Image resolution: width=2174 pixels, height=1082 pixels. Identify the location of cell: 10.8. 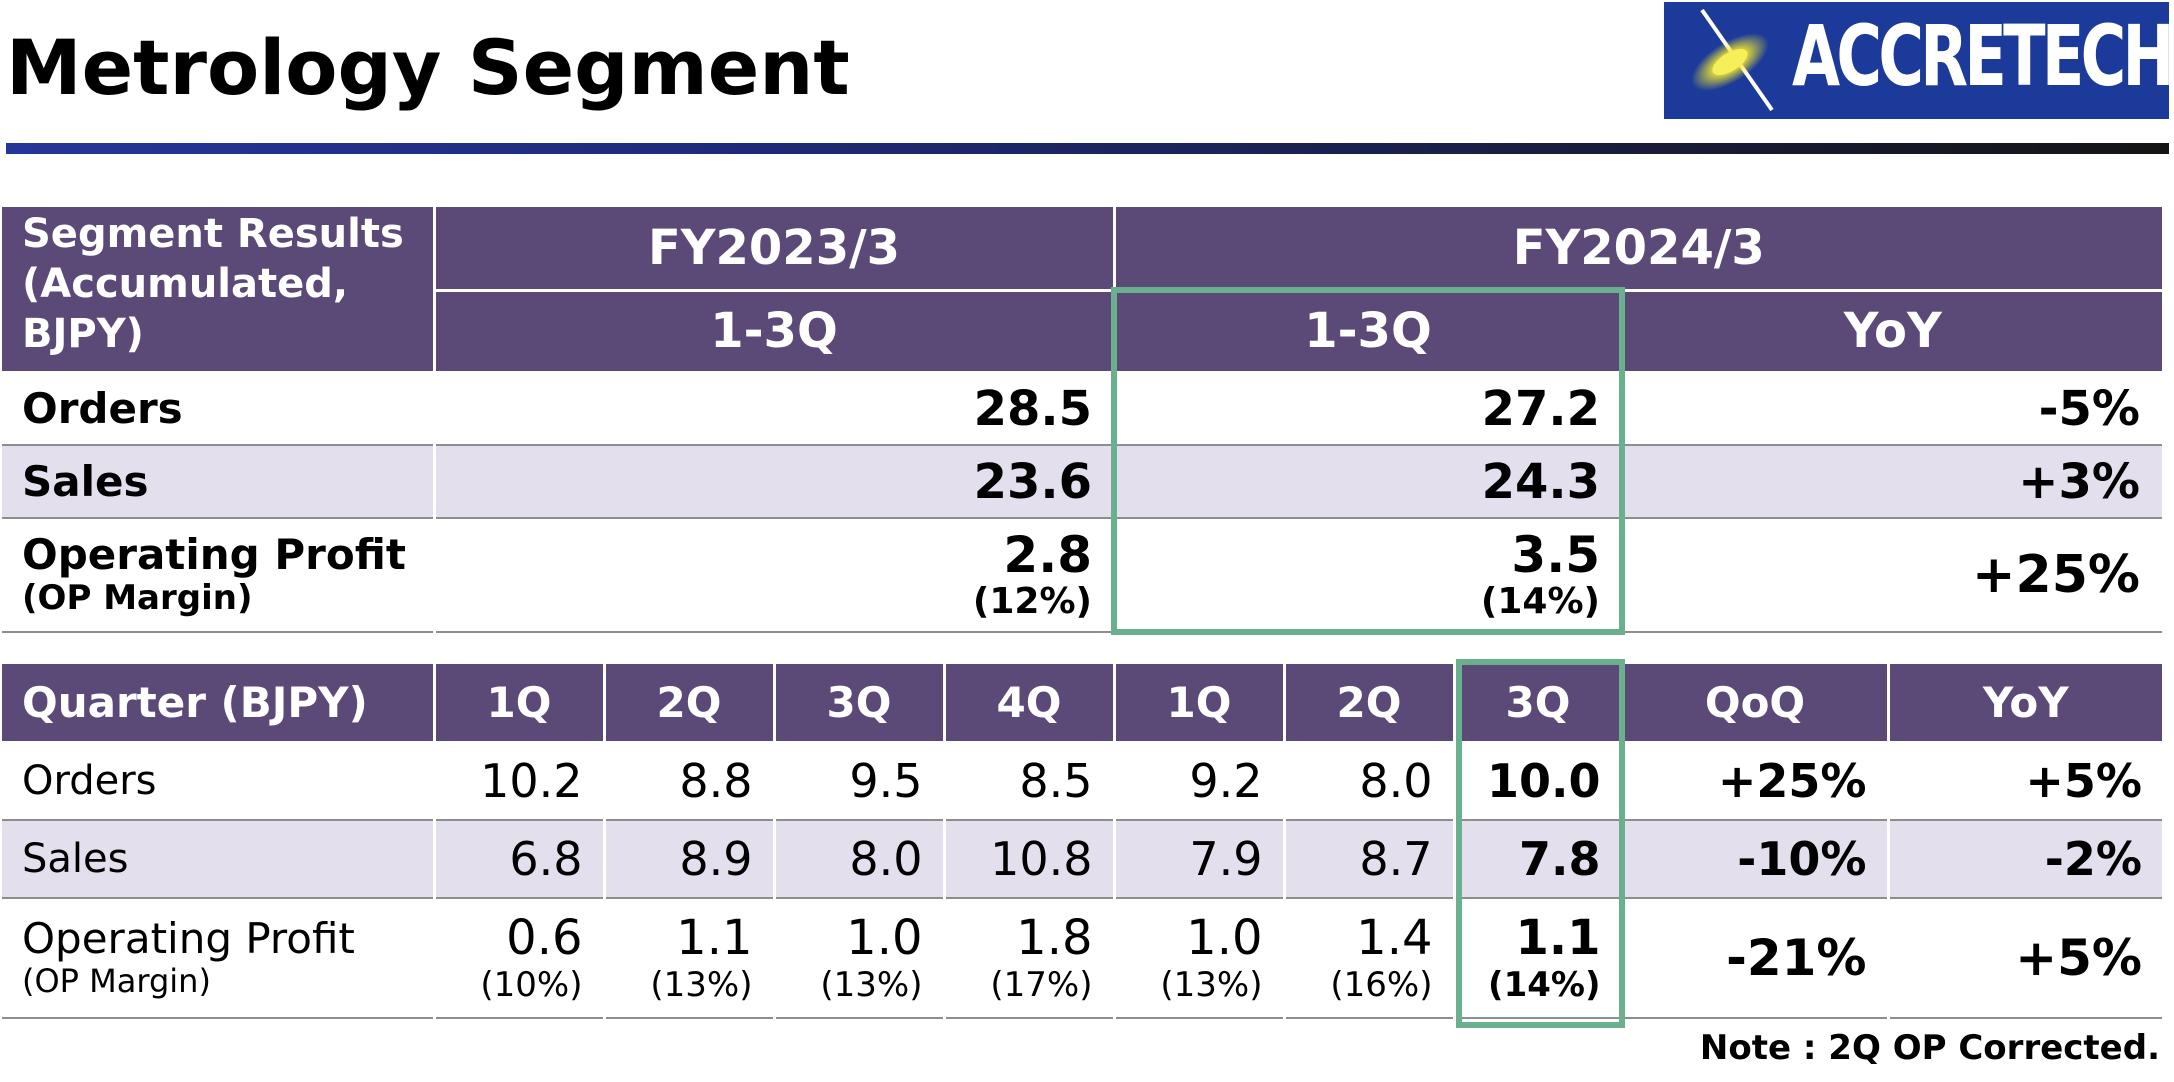
(1028, 859).